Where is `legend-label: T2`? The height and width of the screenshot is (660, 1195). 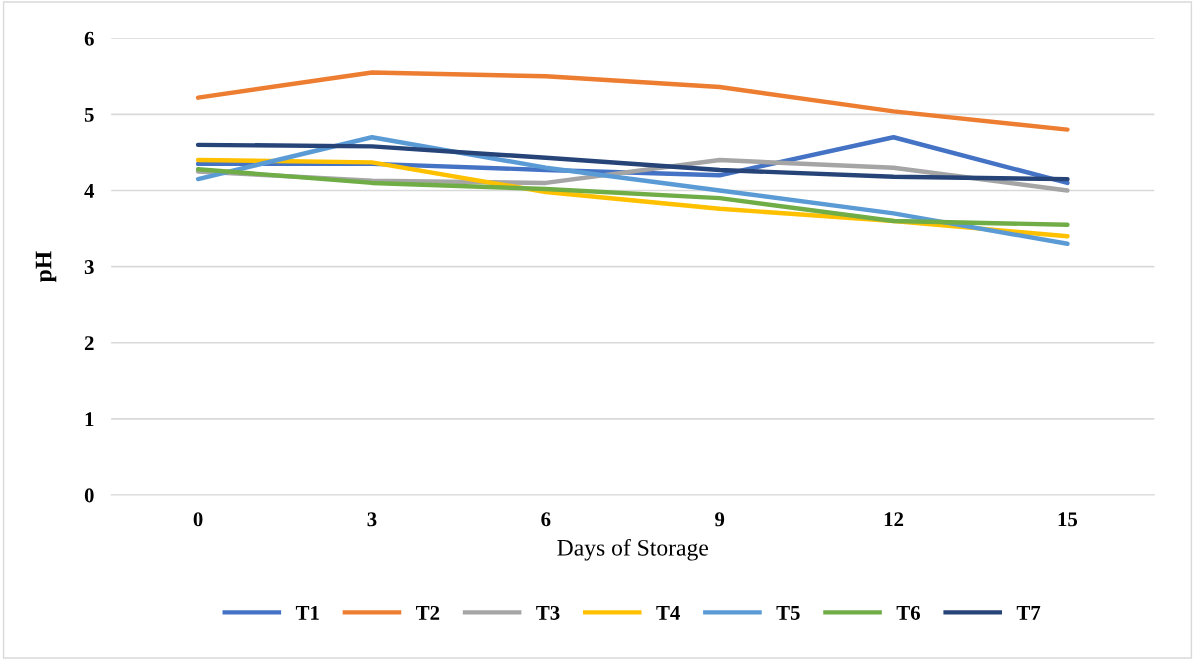
legend-label: T2 is located at coordinates (428, 612).